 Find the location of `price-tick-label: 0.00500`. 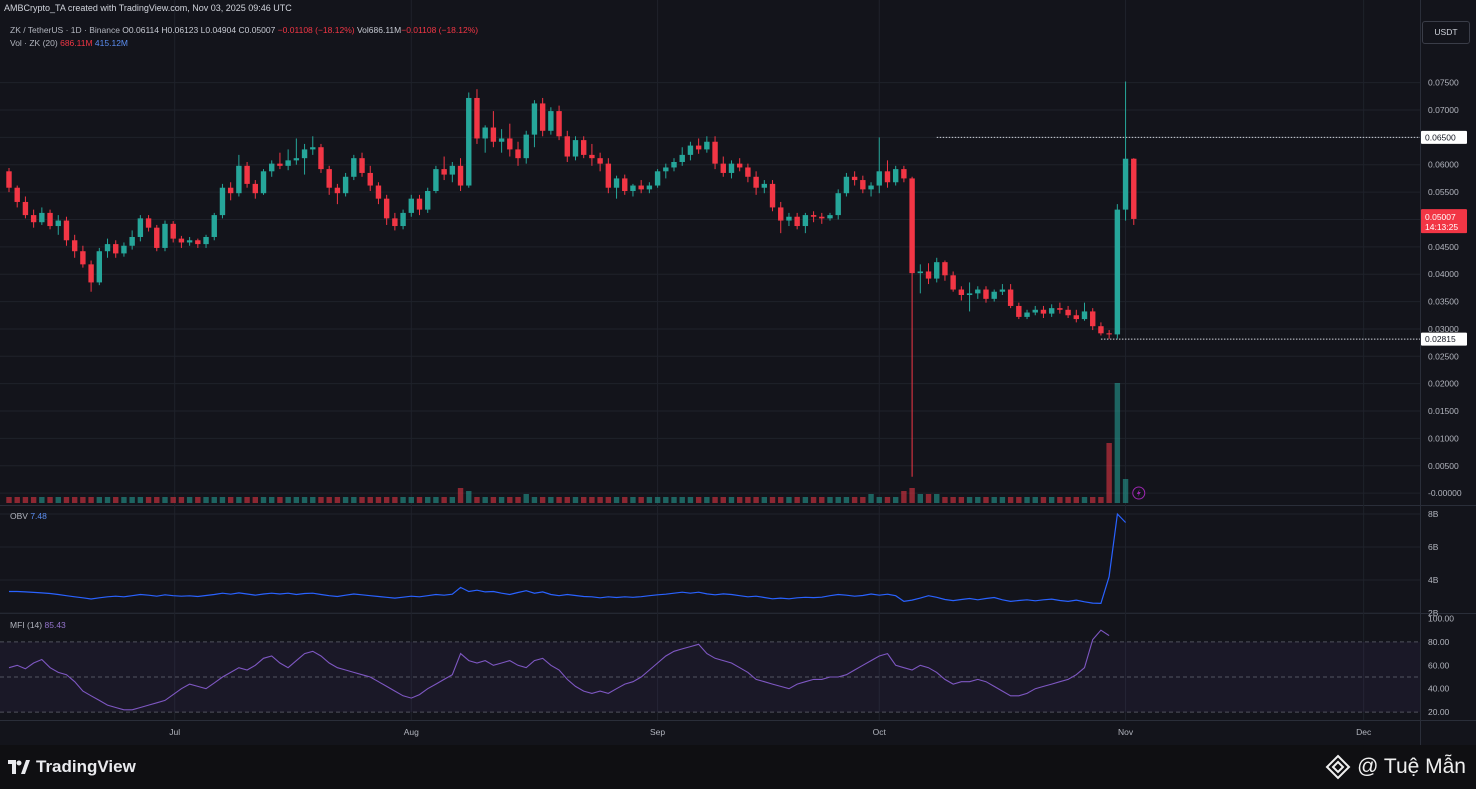

price-tick-label: 0.00500 is located at coordinates (1443, 466).